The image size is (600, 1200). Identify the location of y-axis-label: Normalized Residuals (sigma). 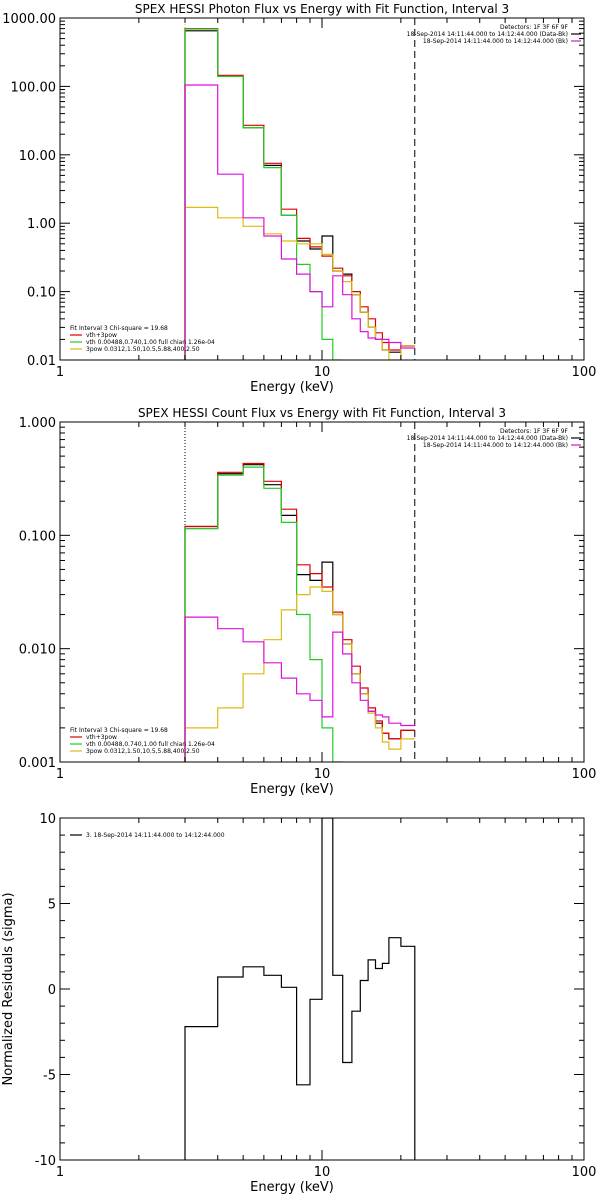
(8, 988).